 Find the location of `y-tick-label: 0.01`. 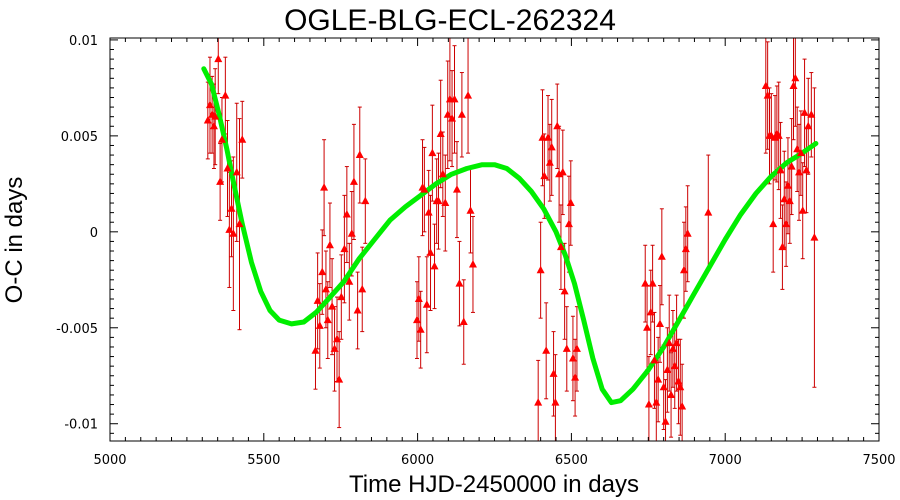

y-tick-label: 0.01 is located at coordinates (83, 41).